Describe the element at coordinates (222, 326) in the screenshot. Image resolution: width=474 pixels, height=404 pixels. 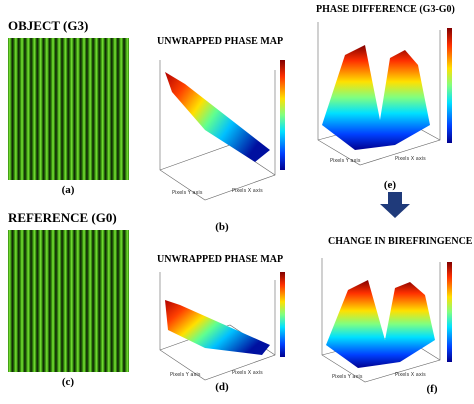
I see `plot-d: Pixels Y axis Pixels X axis` at that location.